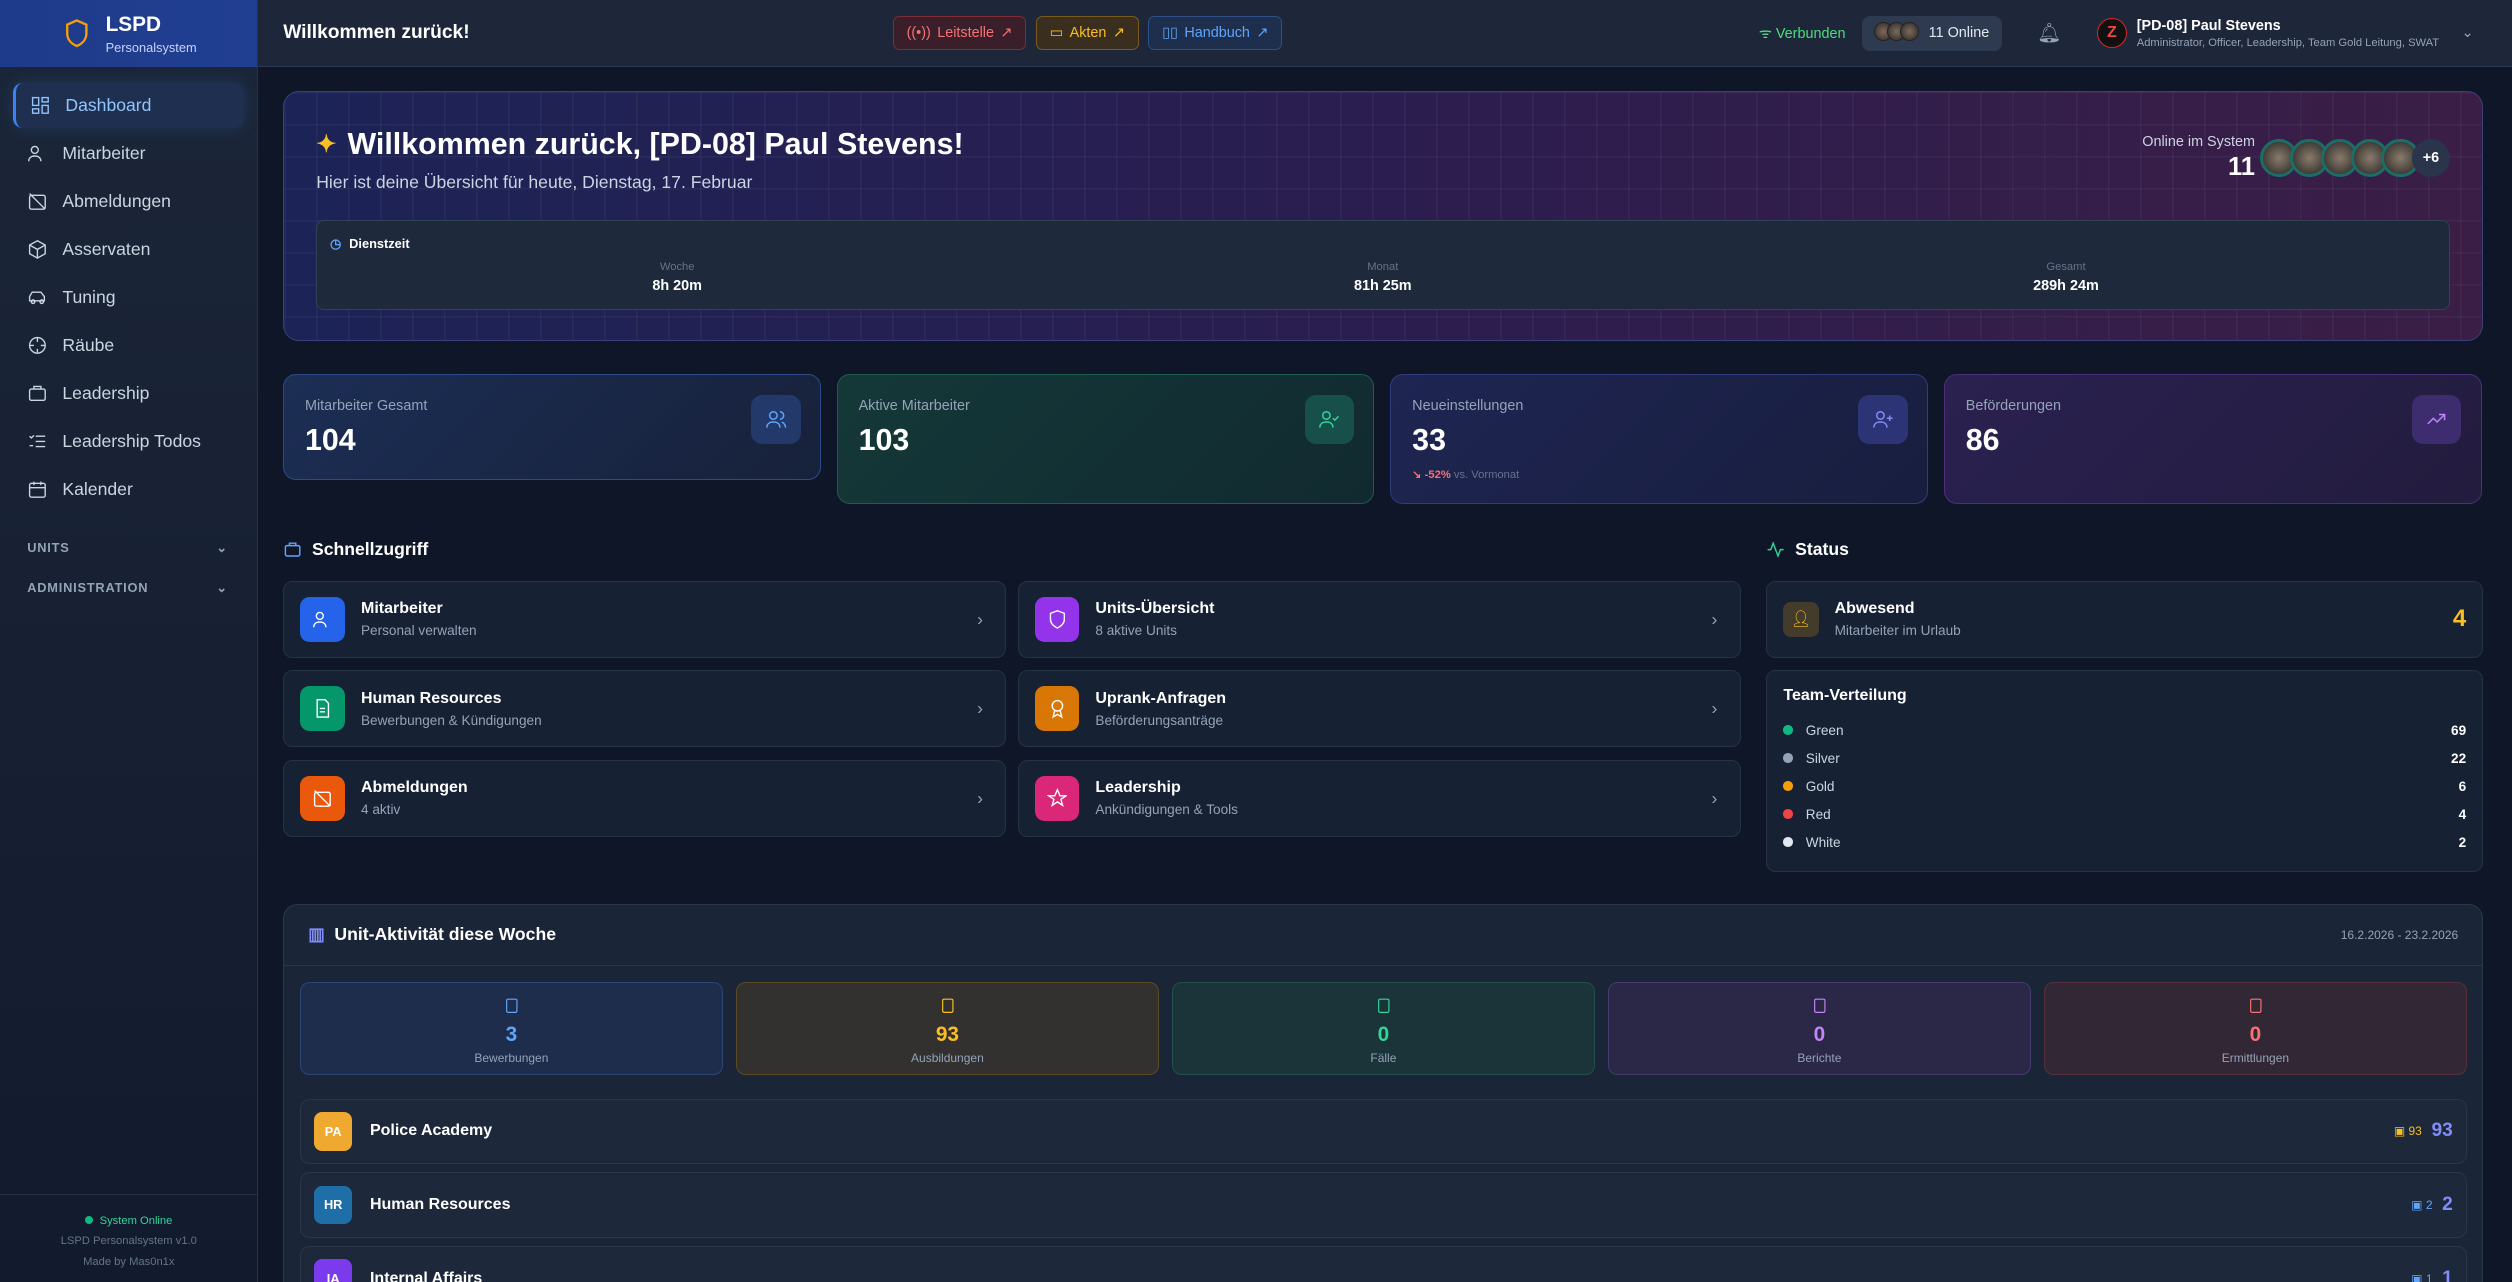 This screenshot has width=2512, height=1282. What do you see at coordinates (947, 1057) in the screenshot?
I see `tile-label: Ausbildungen` at bounding box center [947, 1057].